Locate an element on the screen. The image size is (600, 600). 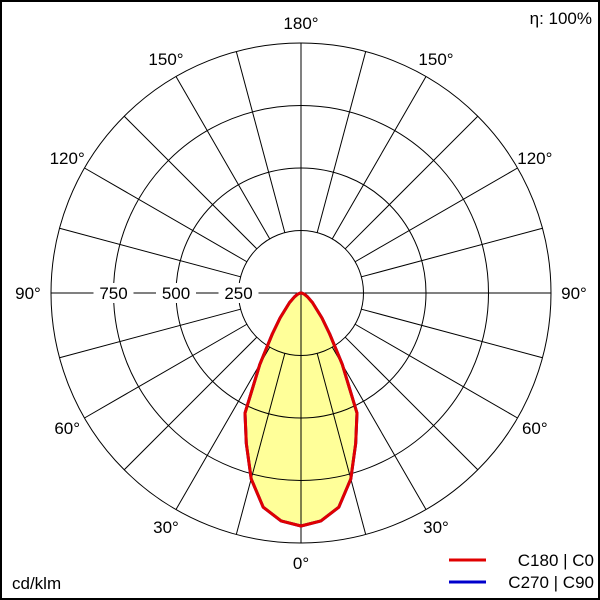
legend-label-0: C180 | C0 is located at coordinates (556, 560).